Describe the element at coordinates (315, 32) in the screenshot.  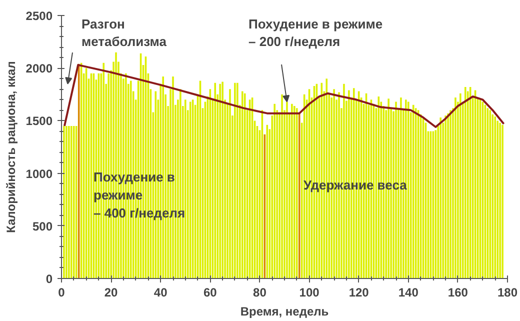
I see `annotation: Похудение в режиме – 200 г/неделя` at that location.